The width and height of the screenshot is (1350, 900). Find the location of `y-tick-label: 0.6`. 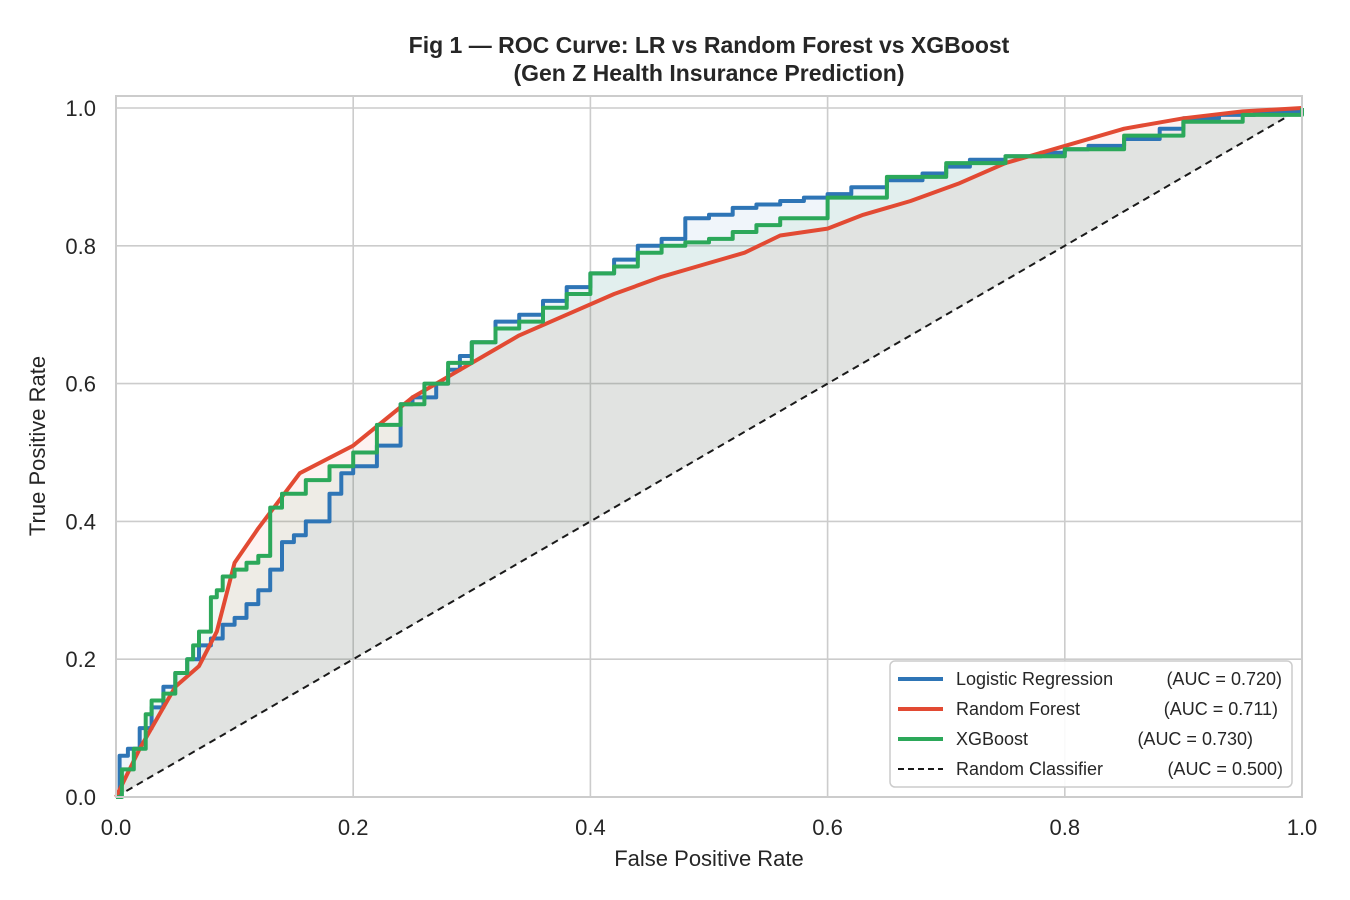

y-tick-label: 0.6 is located at coordinates (80, 384).